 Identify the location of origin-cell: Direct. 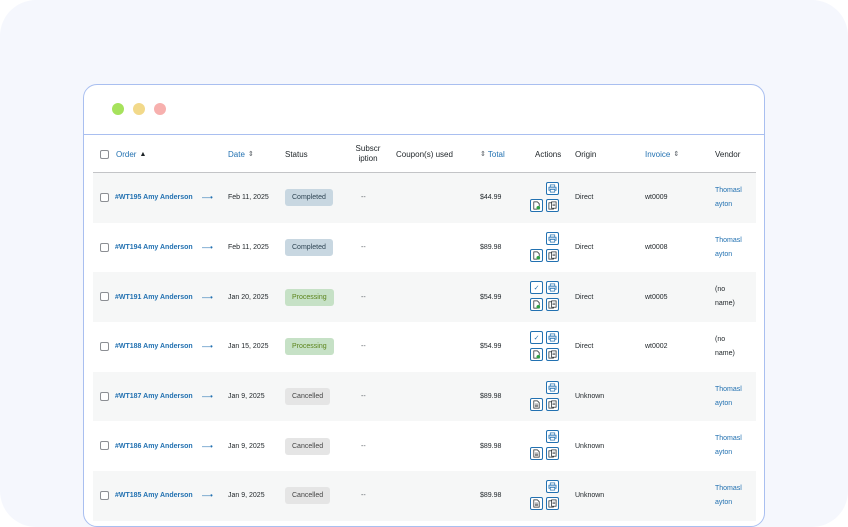
(600, 248).